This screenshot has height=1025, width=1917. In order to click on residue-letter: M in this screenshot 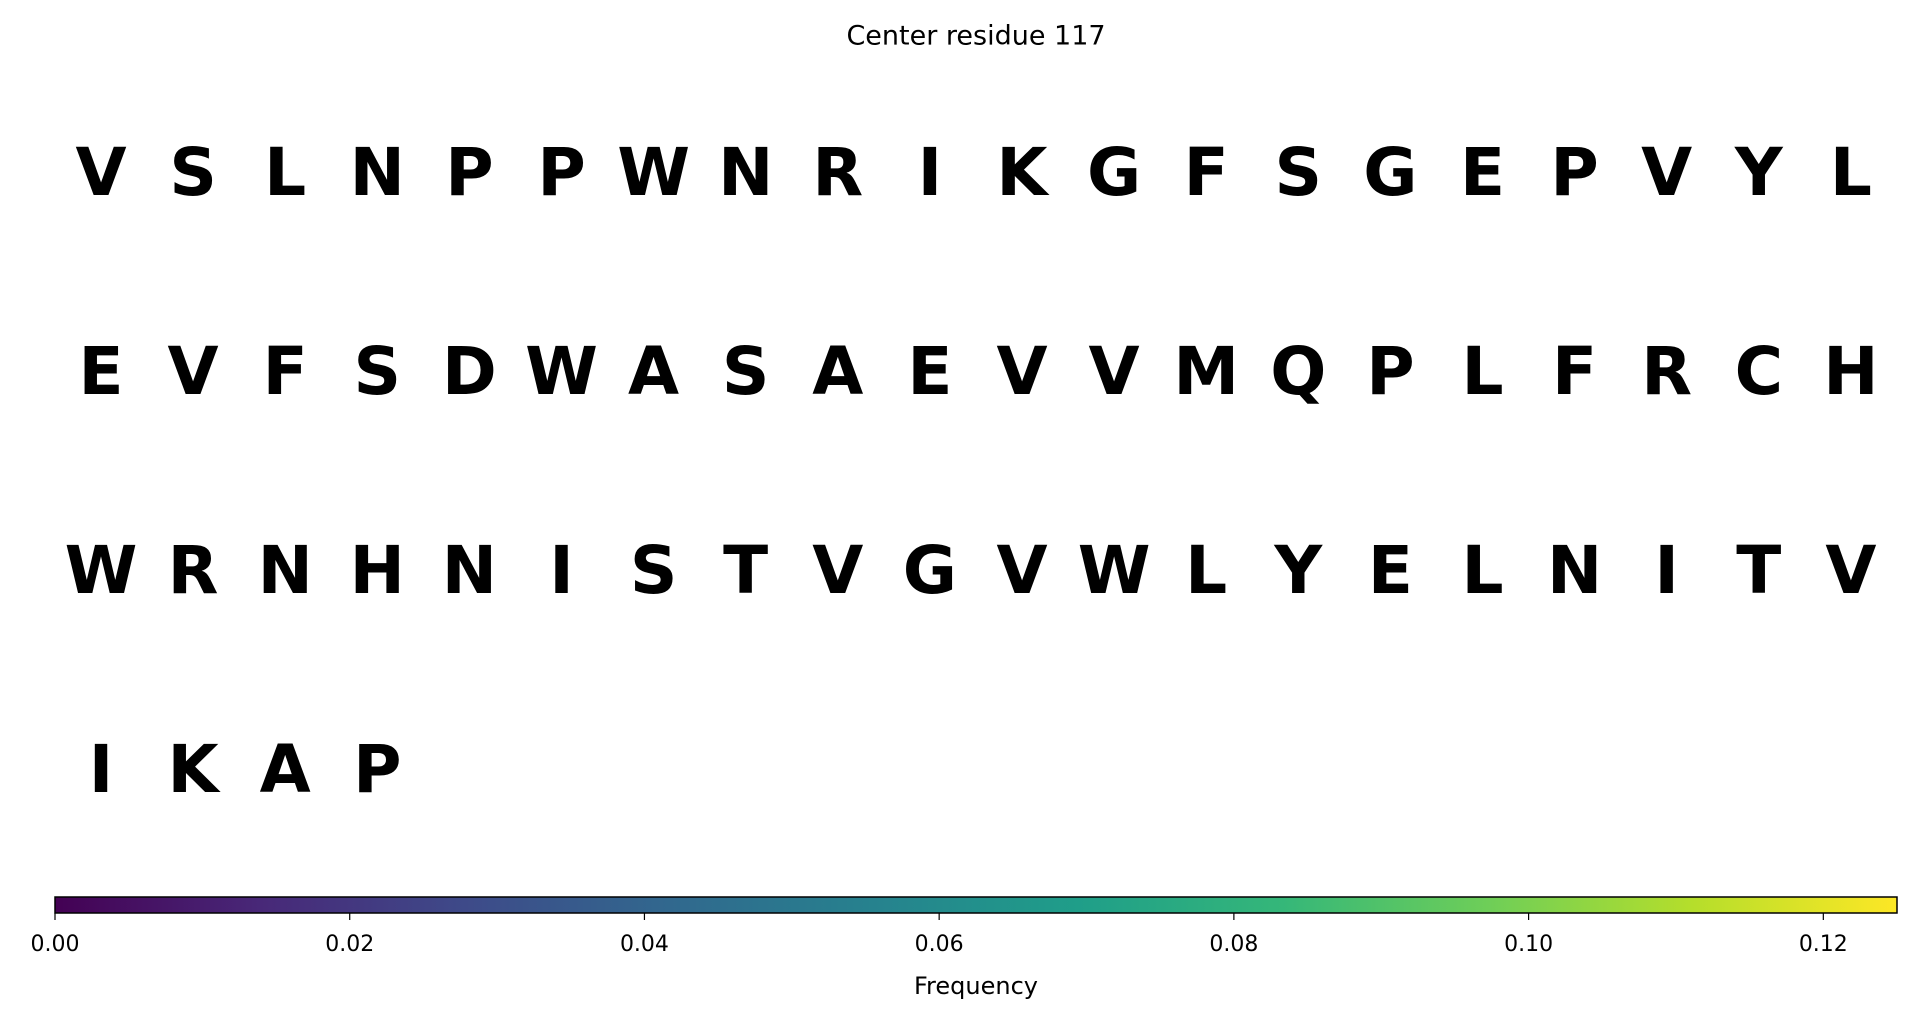, I will do `click(1206, 371)`.